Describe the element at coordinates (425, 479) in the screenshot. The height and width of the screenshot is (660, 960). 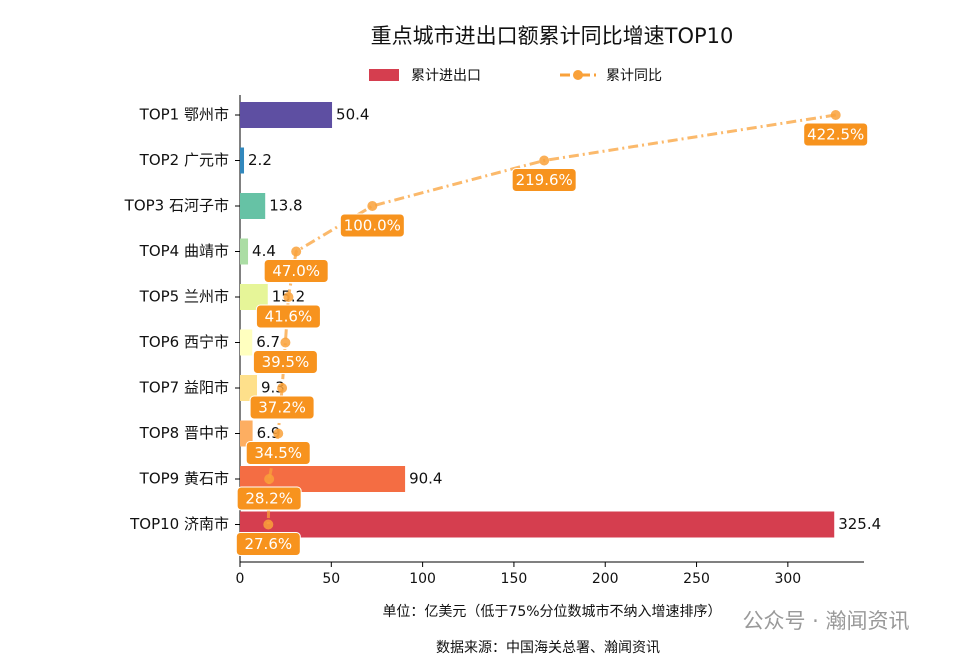
I see `bar-value-label: 90.4` at that location.